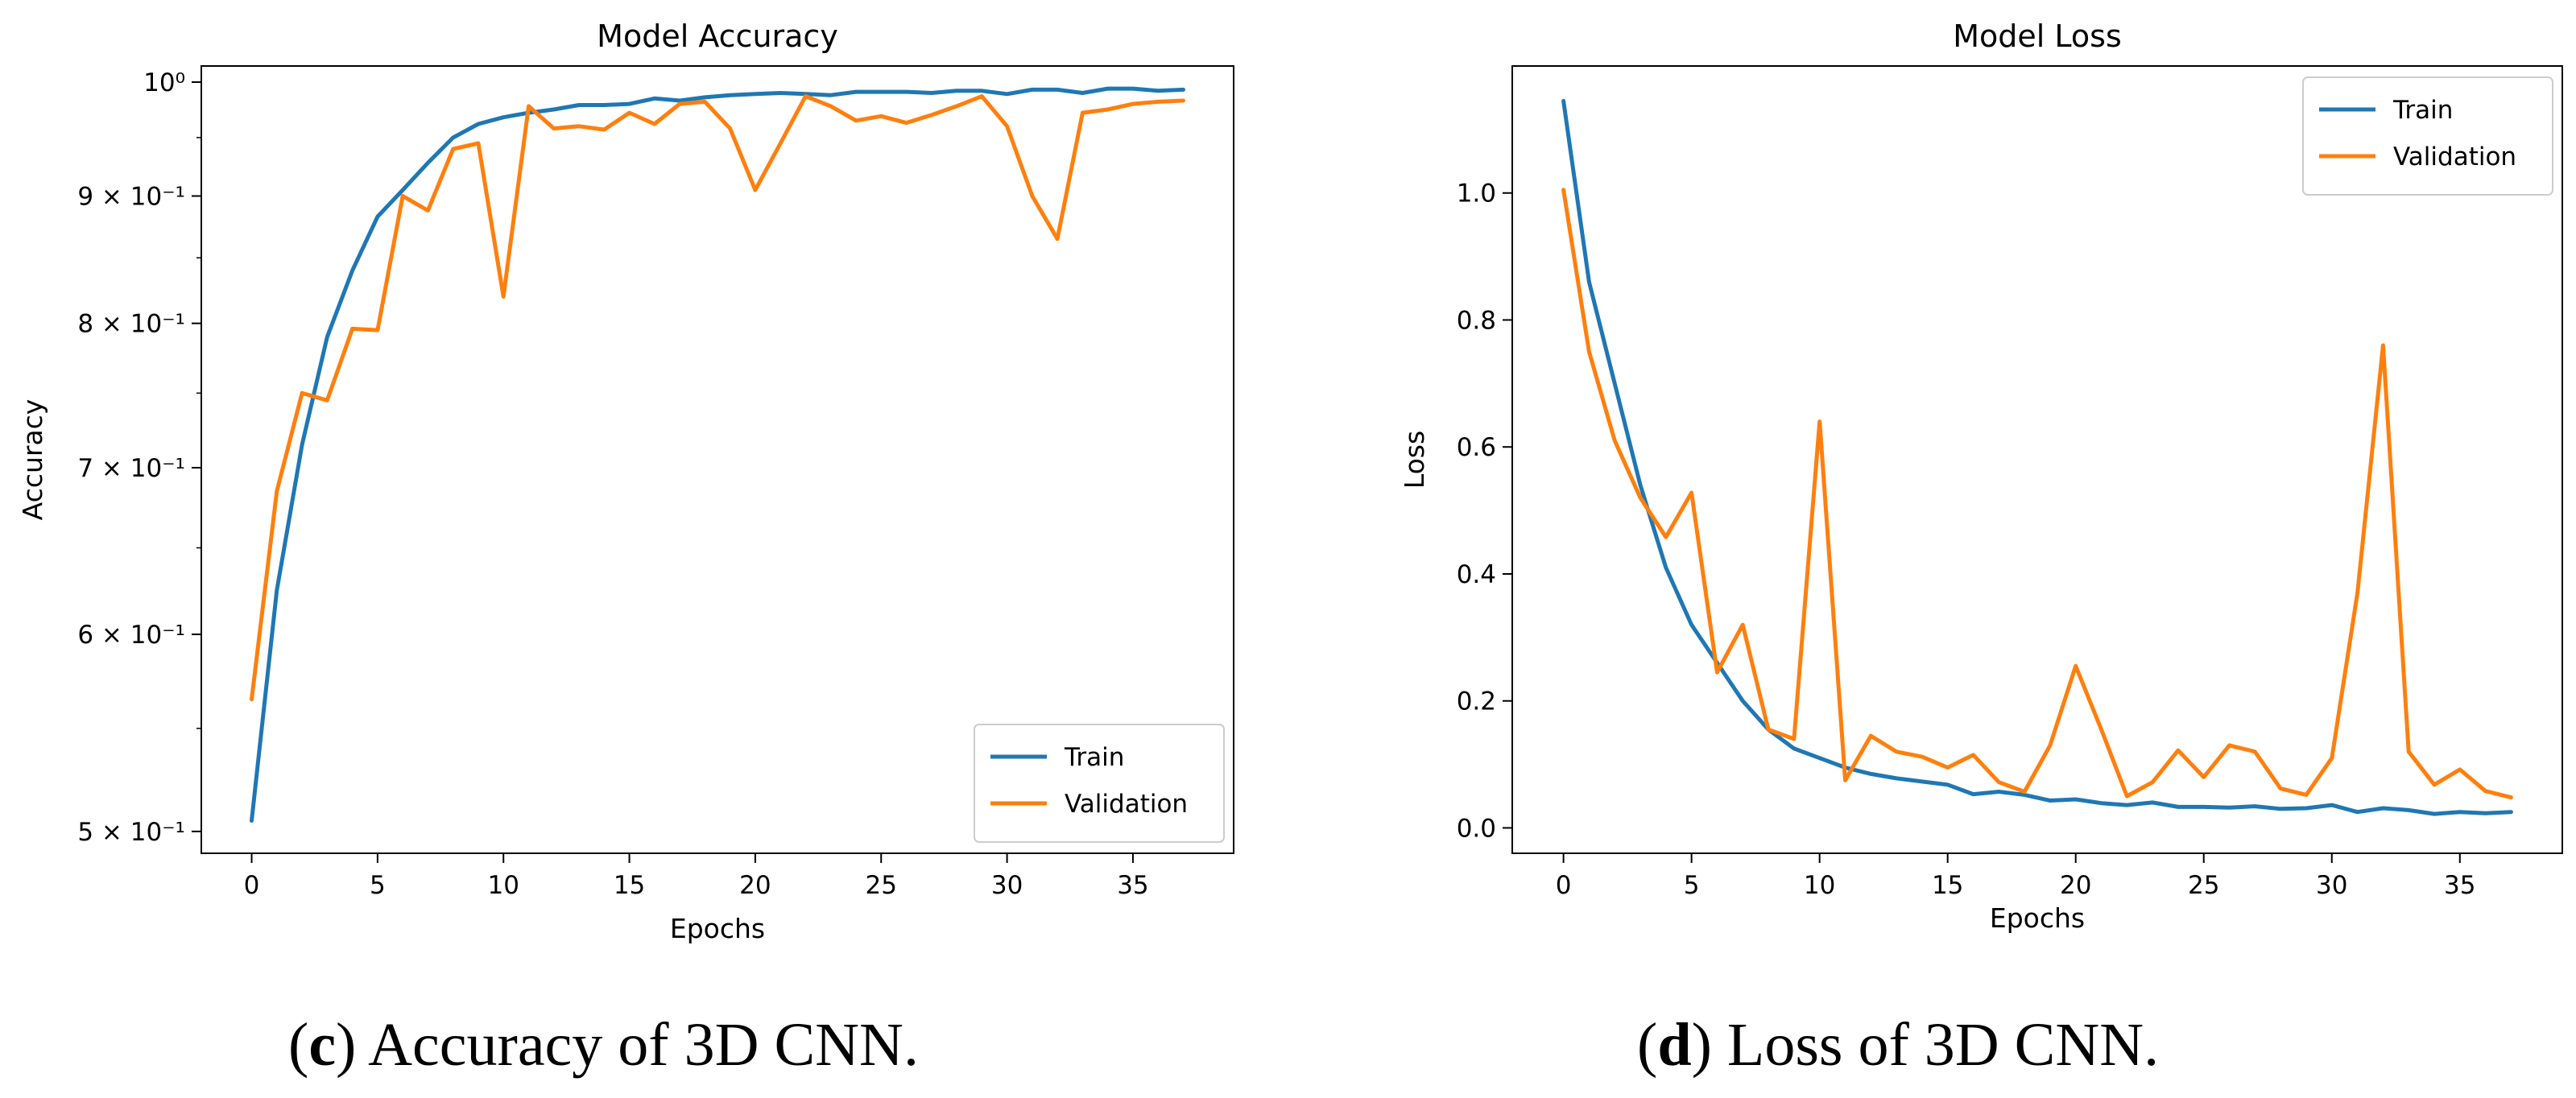 This screenshot has height=1098, width=2576. Describe the element at coordinates (1674, 1045) in the screenshot. I see `caption-loss-letter: d` at that location.